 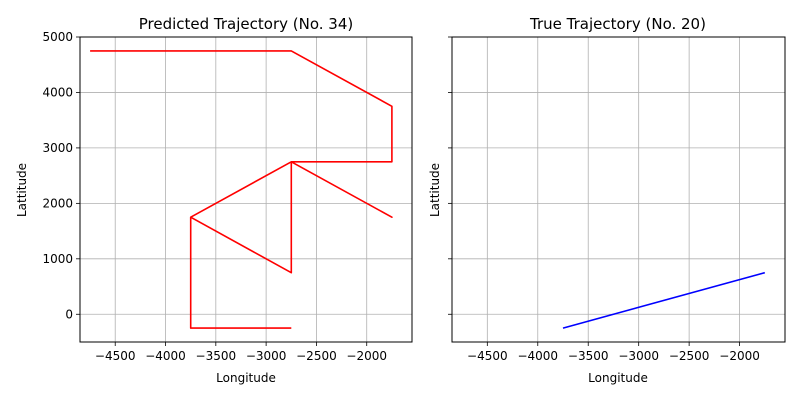 I want to click on y-tick-label: 5000, so click(x=57, y=37).